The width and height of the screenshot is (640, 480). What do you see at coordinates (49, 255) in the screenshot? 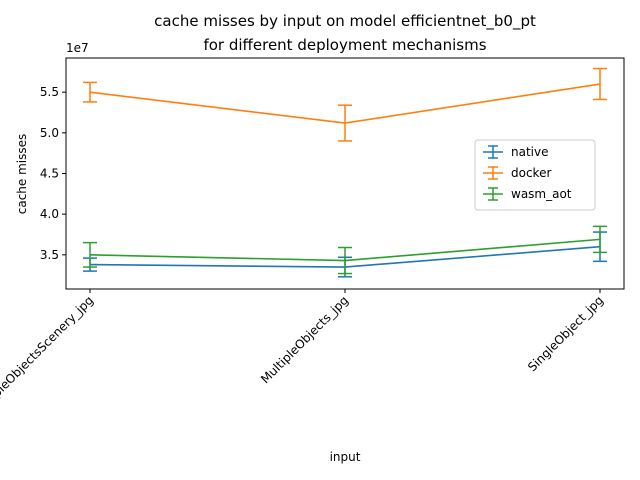
I see `y-tick-label: 3.5` at bounding box center [49, 255].